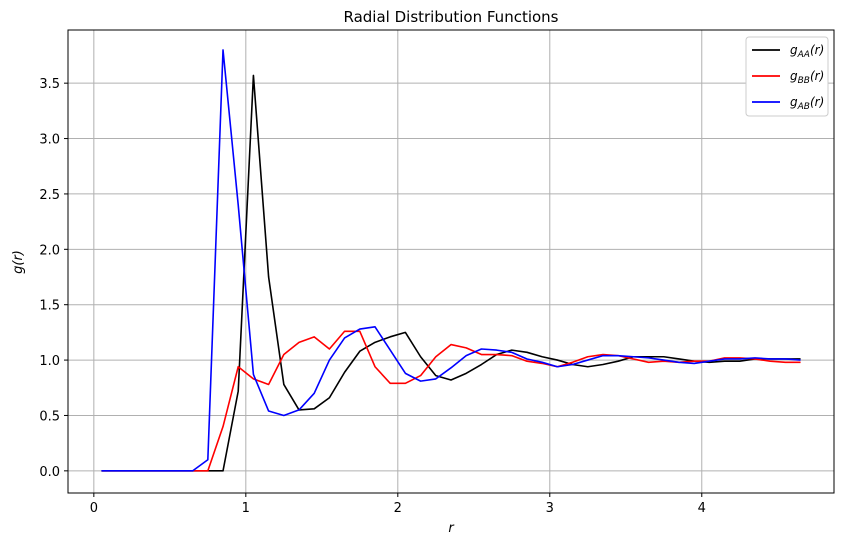 Image resolution: width=852 pixels, height=546 pixels. I want to click on legend-label-ab: gAB(r), so click(807, 103).